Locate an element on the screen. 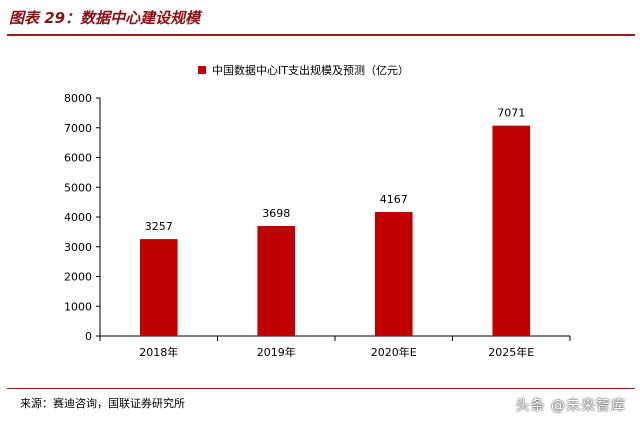  data-label: 3257 is located at coordinates (159, 226).